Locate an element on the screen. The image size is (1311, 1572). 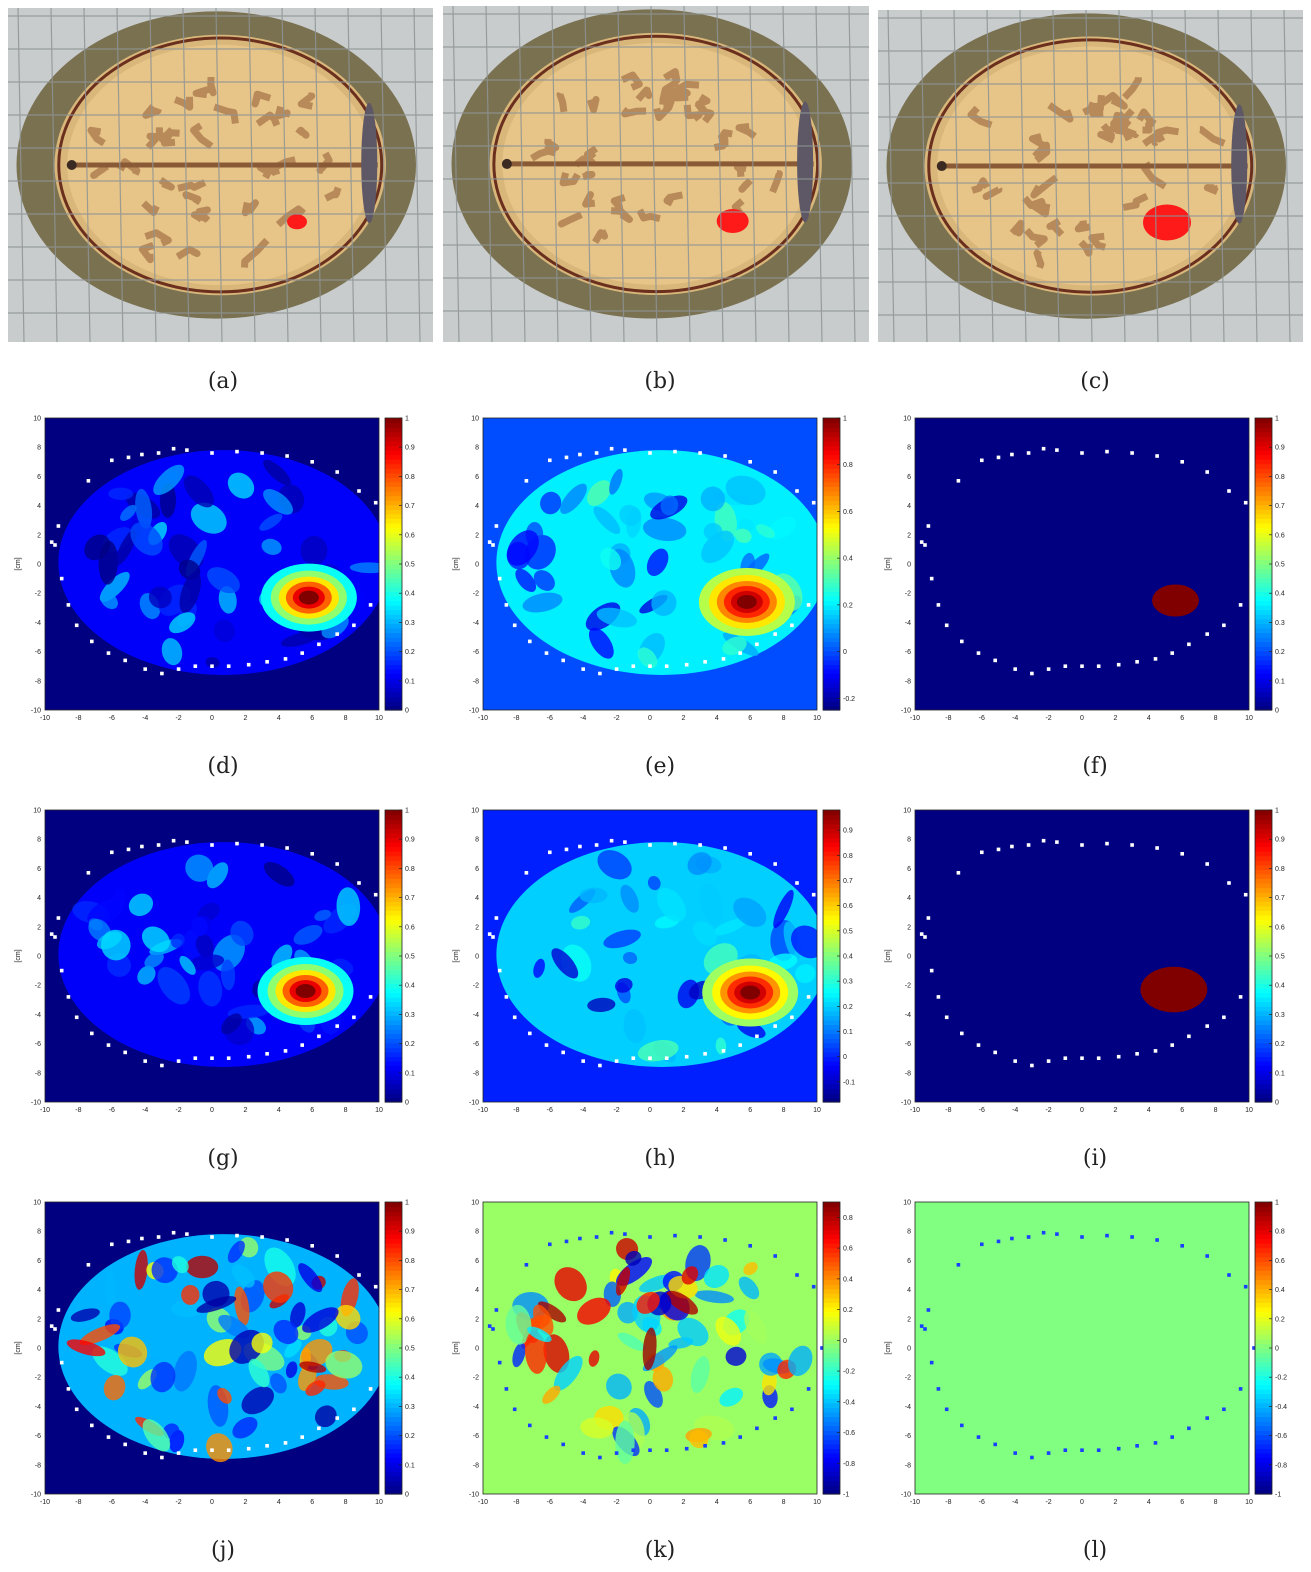
x-tick-label: 2 is located at coordinates (1115, 1110).